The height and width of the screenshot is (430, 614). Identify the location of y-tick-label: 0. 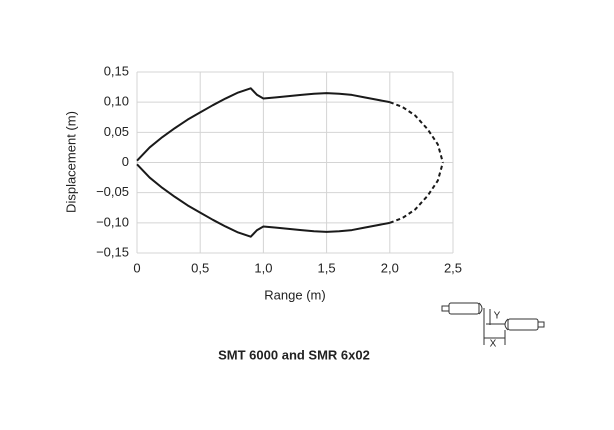
(125, 161).